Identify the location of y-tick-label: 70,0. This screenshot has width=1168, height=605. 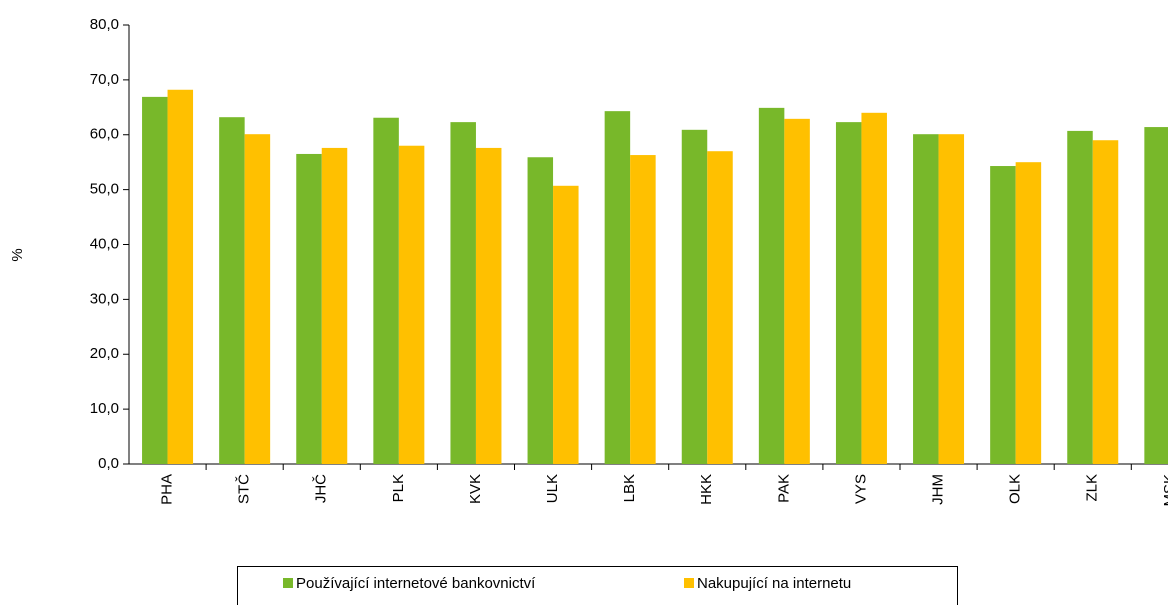
(104, 79).